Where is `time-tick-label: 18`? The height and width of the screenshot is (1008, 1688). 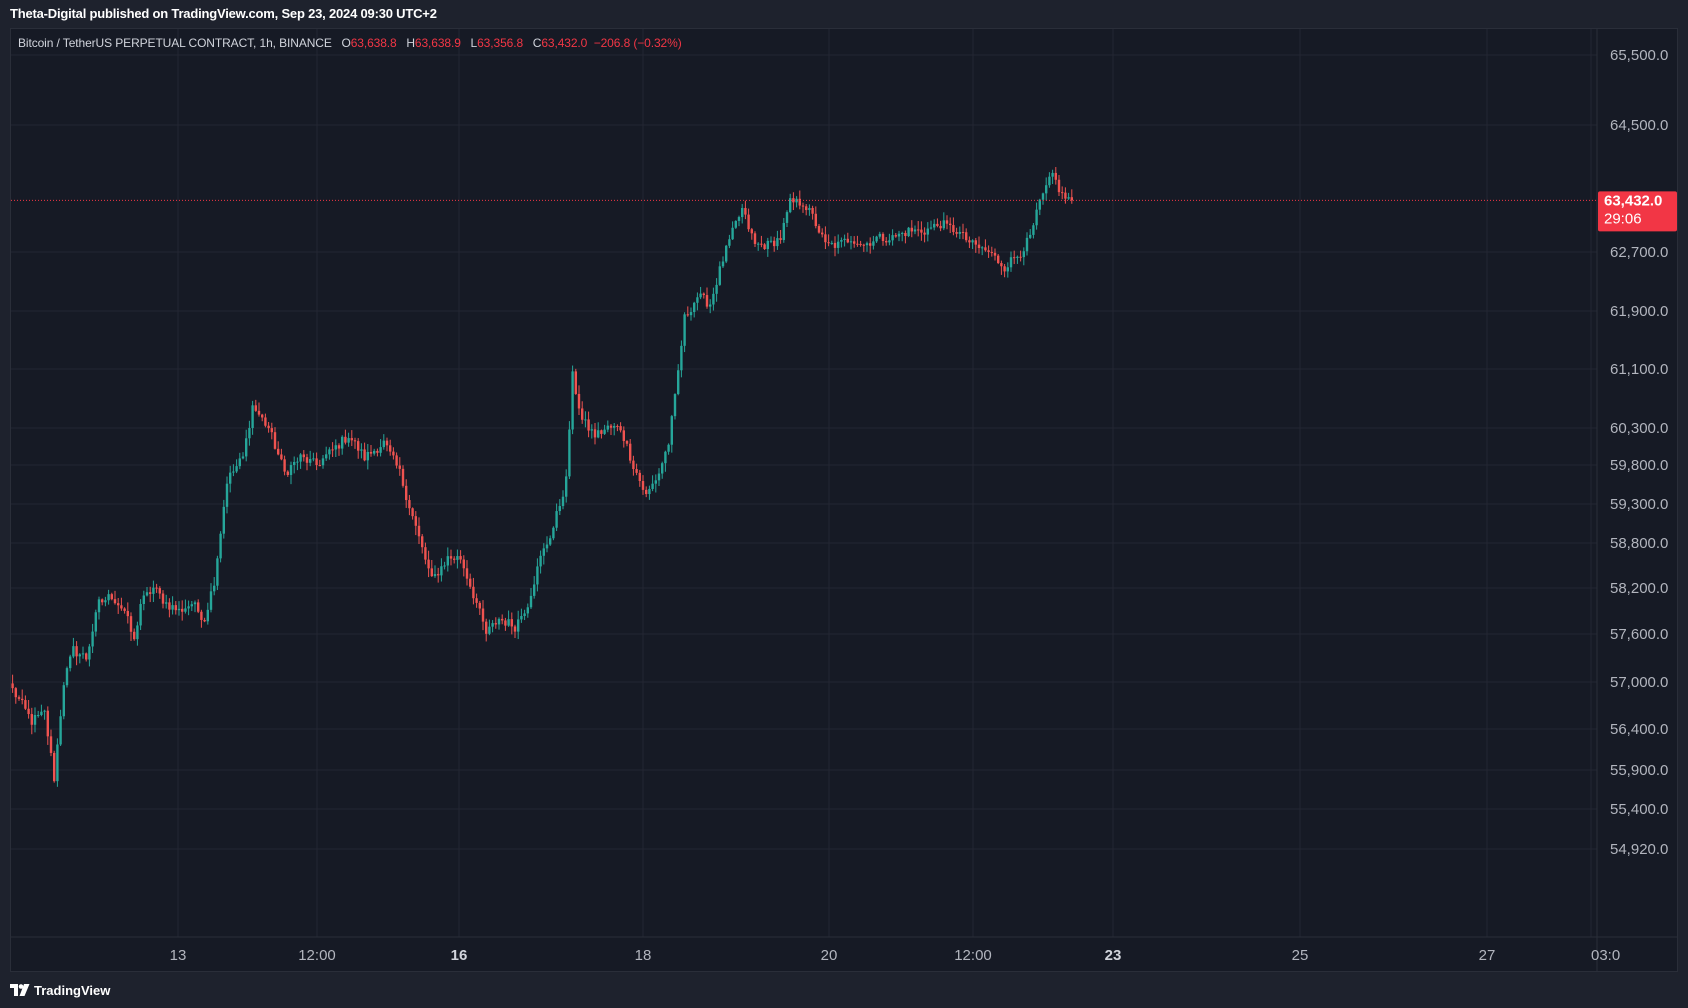 time-tick-label: 18 is located at coordinates (643, 955).